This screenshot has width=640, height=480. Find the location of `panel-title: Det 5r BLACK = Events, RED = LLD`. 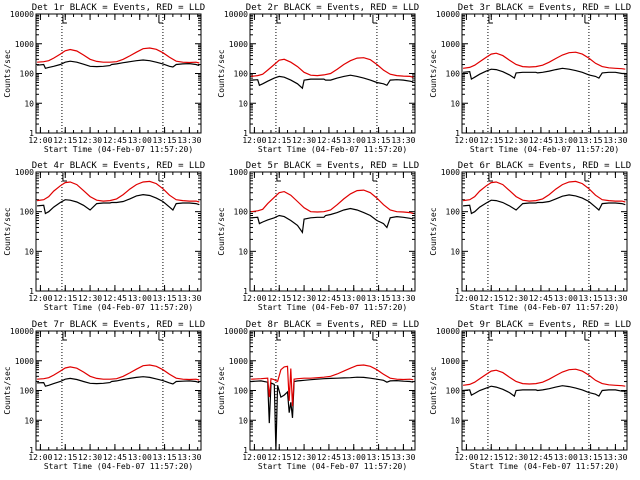

panel-title: Det 5r BLACK = Events, RED = LLD is located at coordinates (332, 166).